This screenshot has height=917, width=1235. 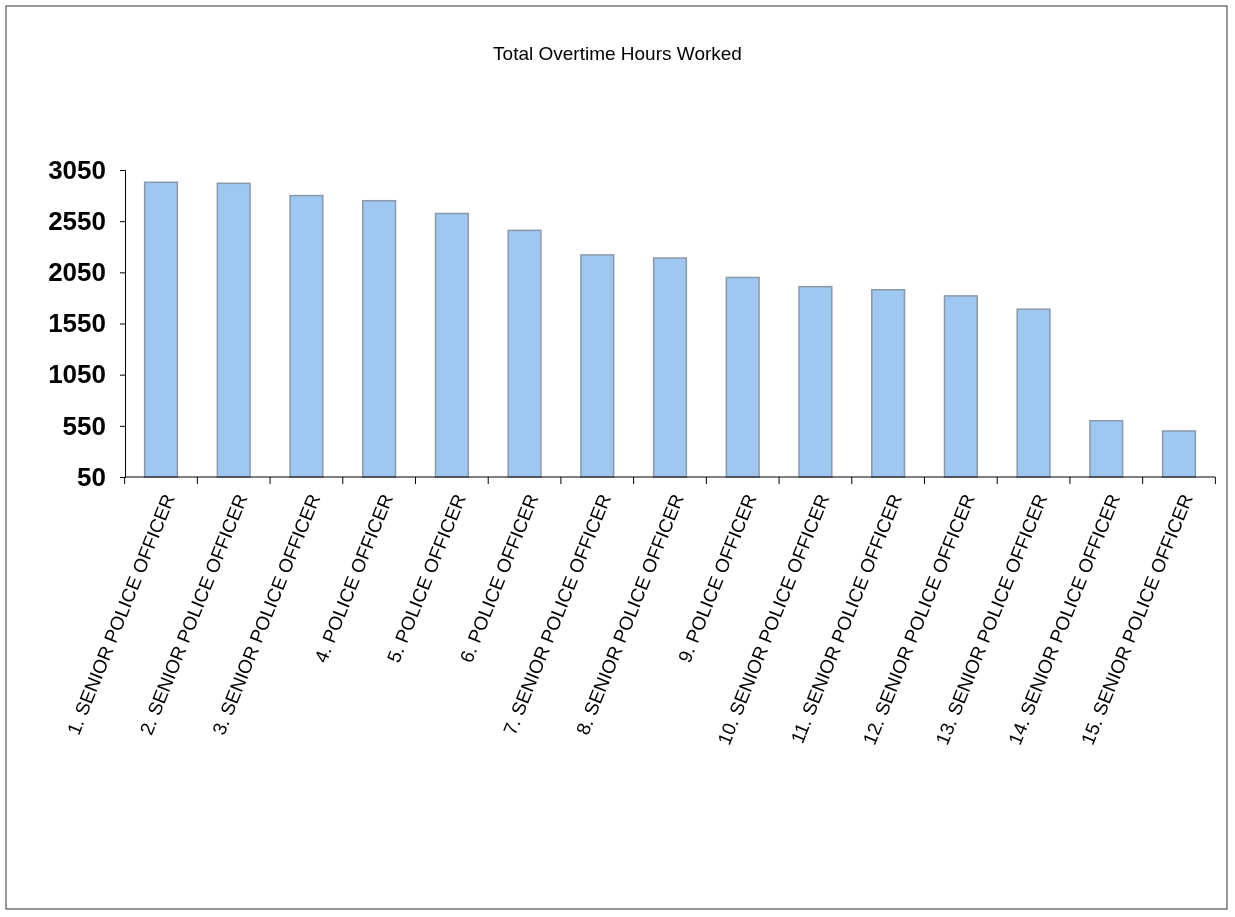 What do you see at coordinates (77, 323) in the screenshot?
I see `y-tick-label: 1550` at bounding box center [77, 323].